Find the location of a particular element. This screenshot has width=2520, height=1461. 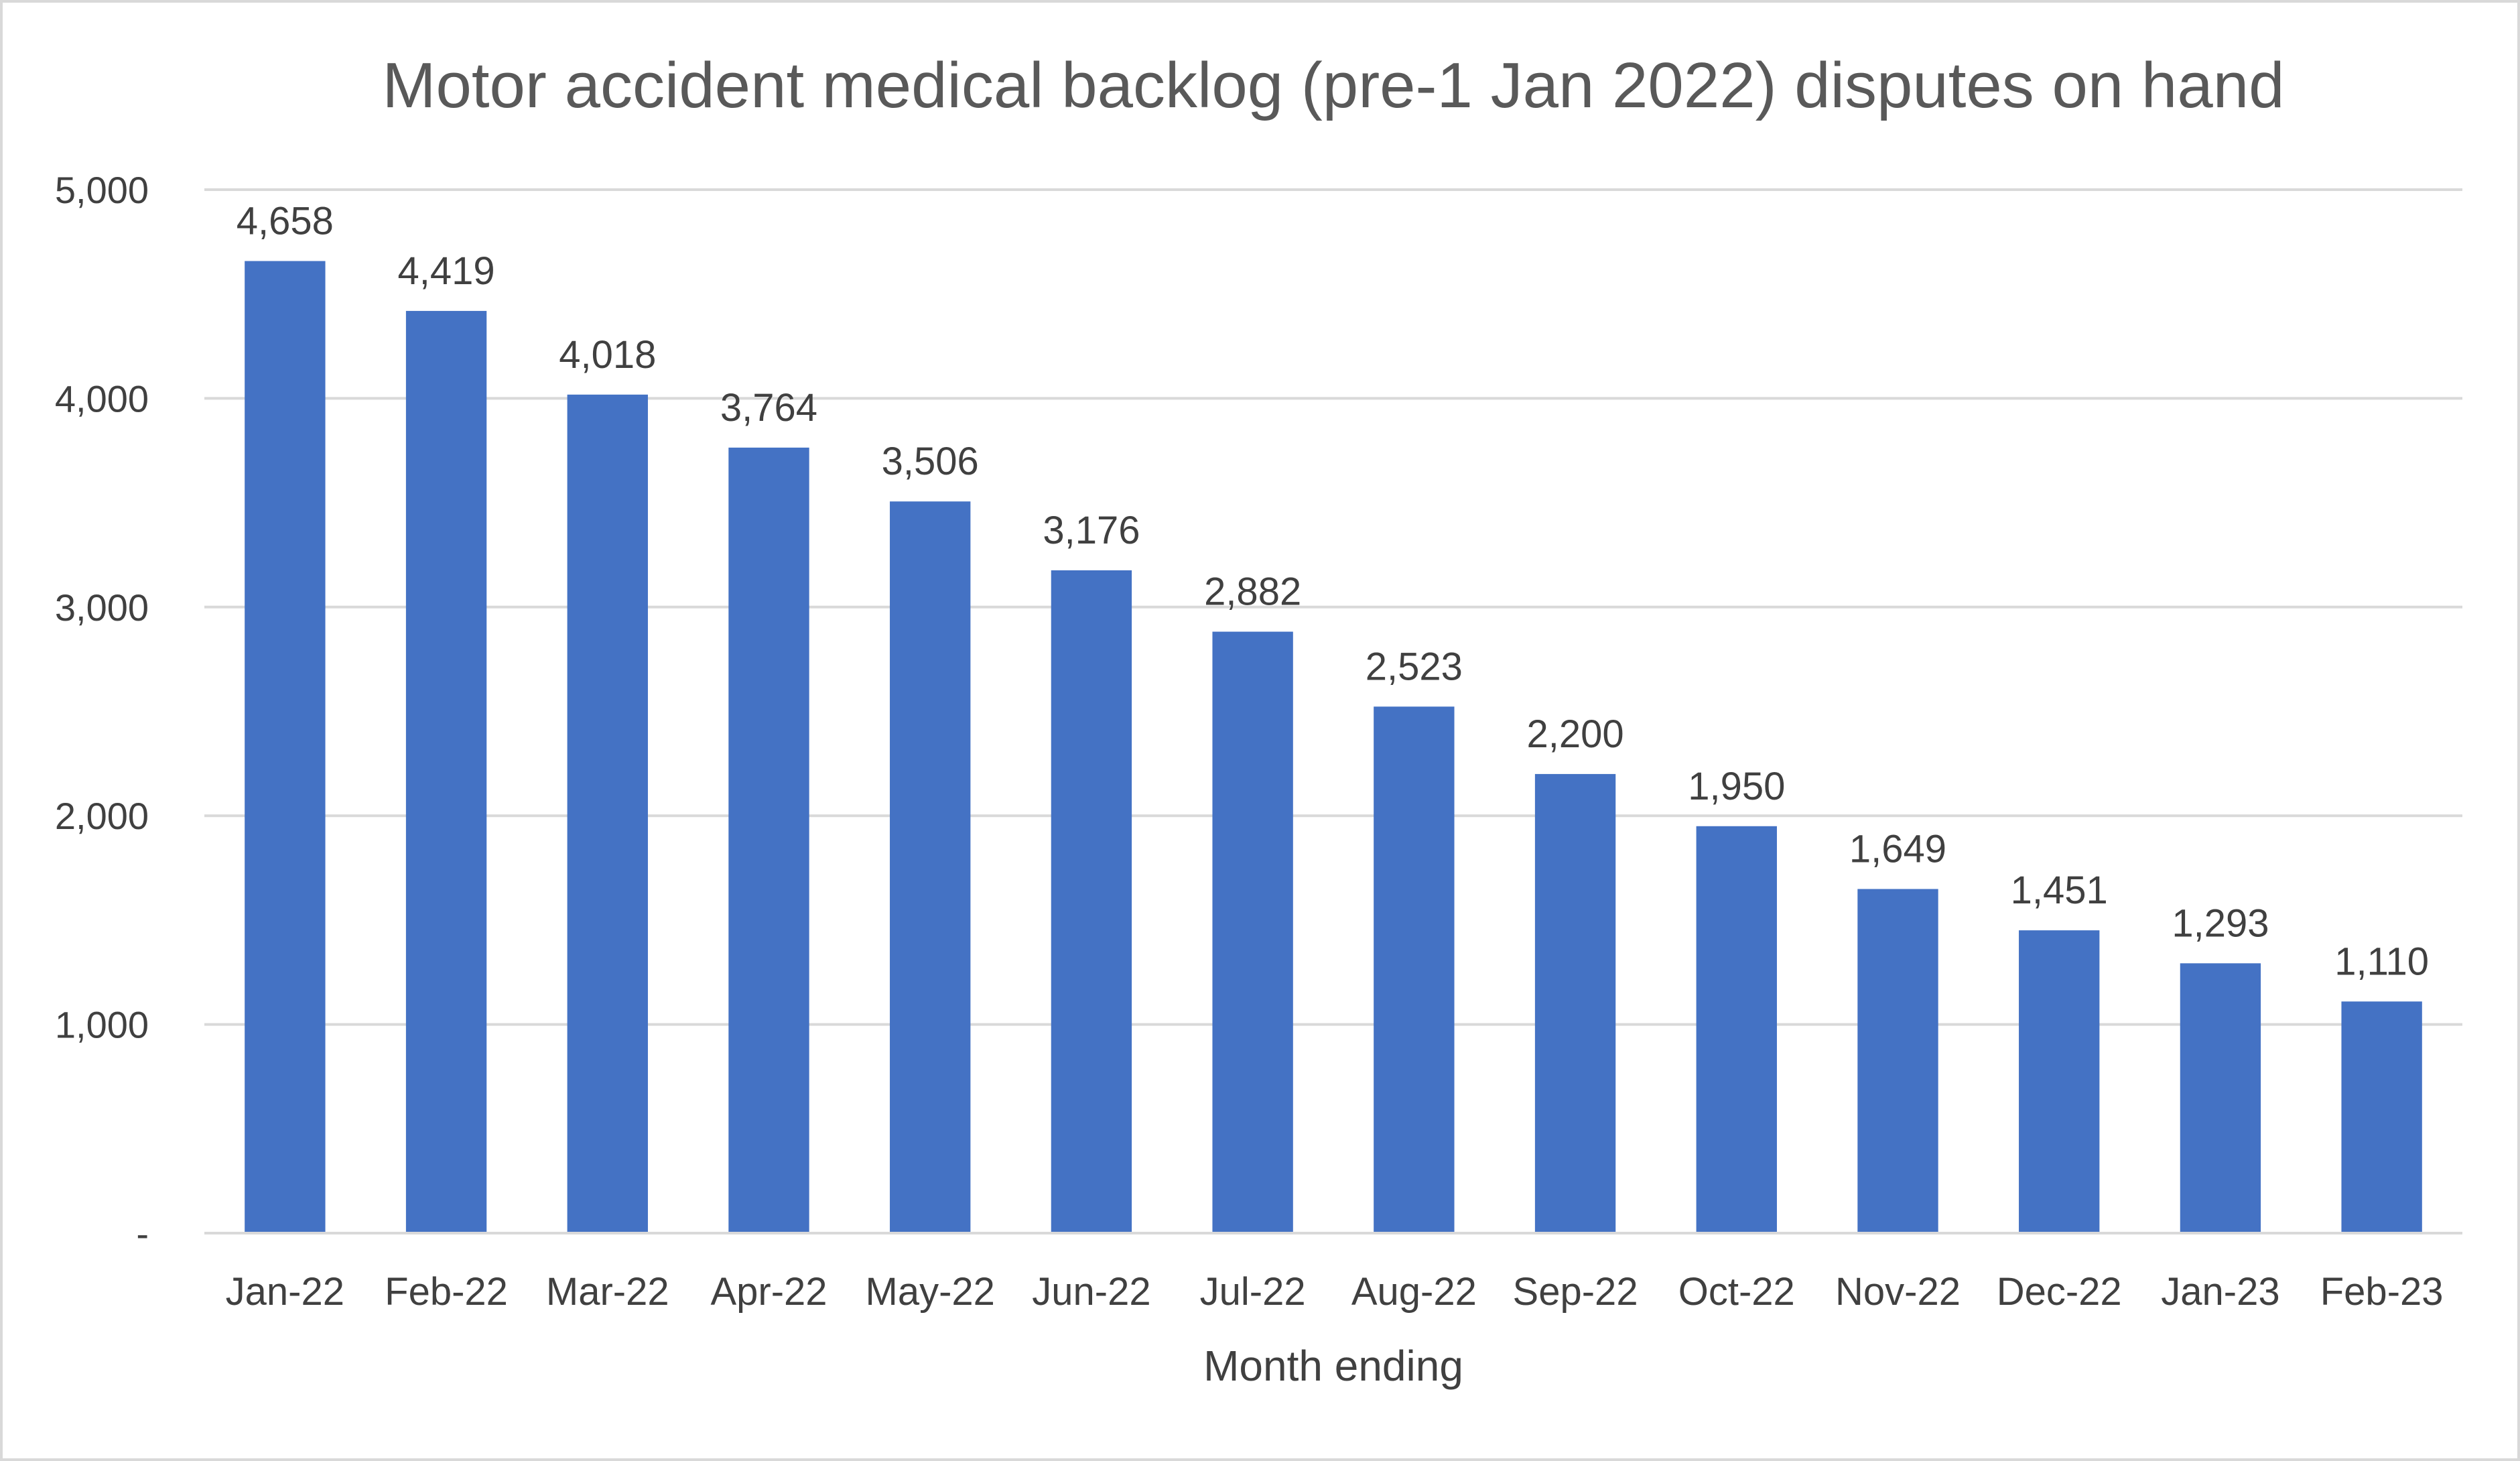

y-tick-label: 2,000 is located at coordinates (102, 816).